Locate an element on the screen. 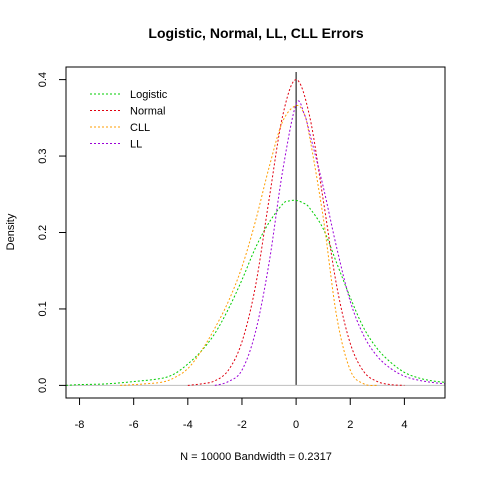  y-axis-label: Density is located at coordinates (11, 231).